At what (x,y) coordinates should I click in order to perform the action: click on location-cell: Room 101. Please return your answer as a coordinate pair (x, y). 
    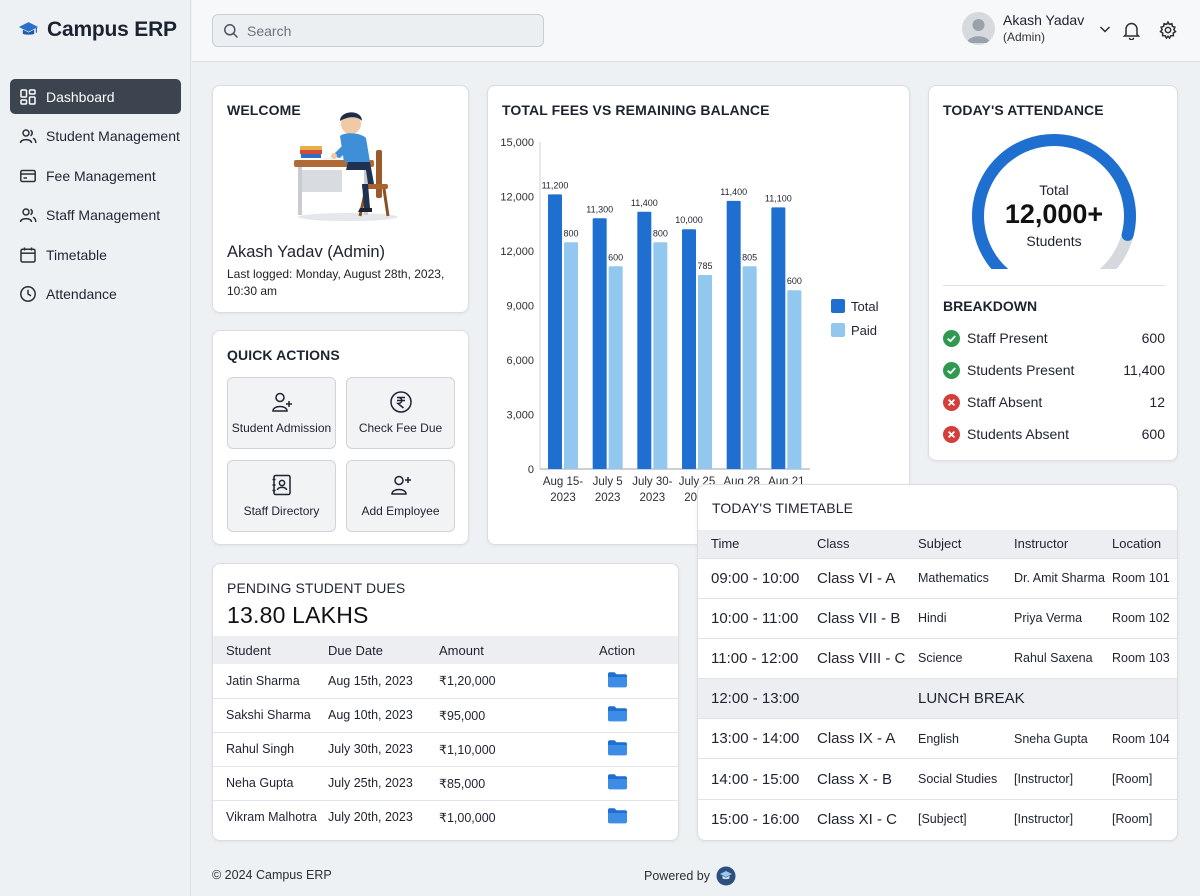
    Looking at the image, I should click on (1144, 578).